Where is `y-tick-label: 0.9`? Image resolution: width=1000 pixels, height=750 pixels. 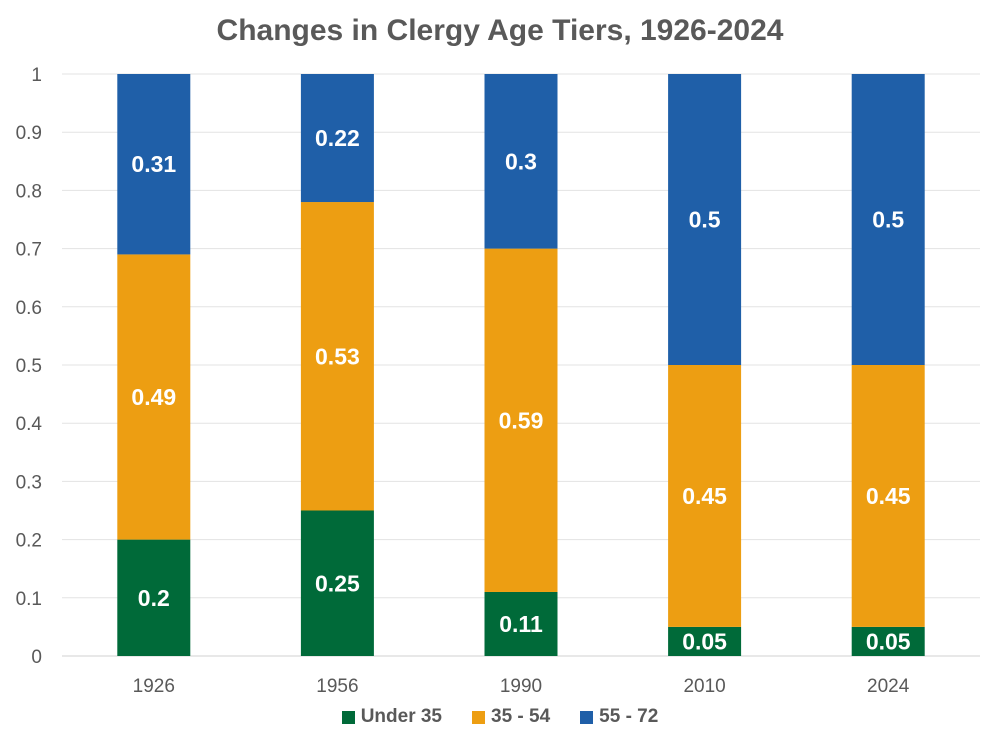
y-tick-label: 0.9 is located at coordinates (29, 133).